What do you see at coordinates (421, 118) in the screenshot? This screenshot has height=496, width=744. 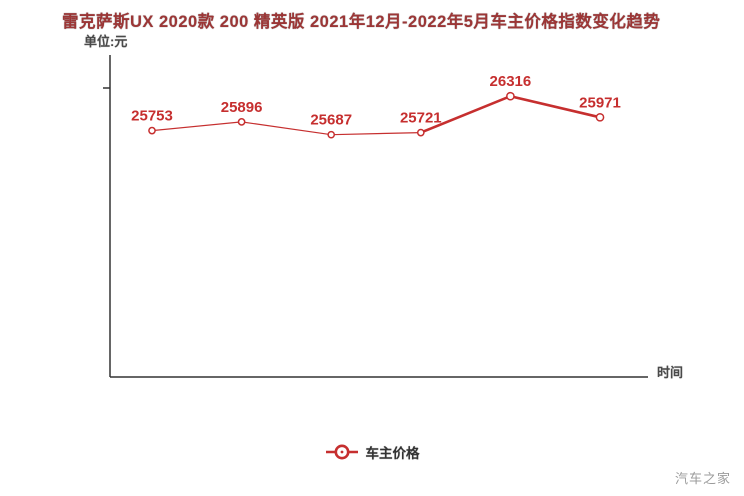 I see `data-point-label: 25721` at bounding box center [421, 118].